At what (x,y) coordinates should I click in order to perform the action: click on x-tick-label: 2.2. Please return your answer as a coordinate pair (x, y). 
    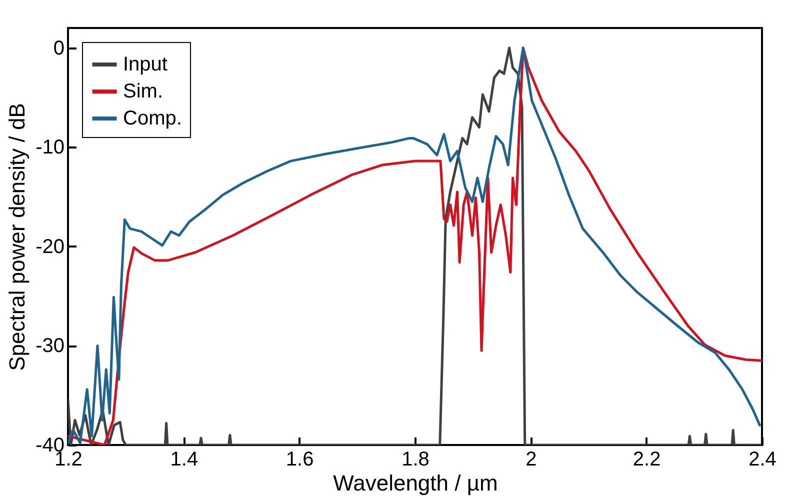
    Looking at the image, I should click on (646, 459).